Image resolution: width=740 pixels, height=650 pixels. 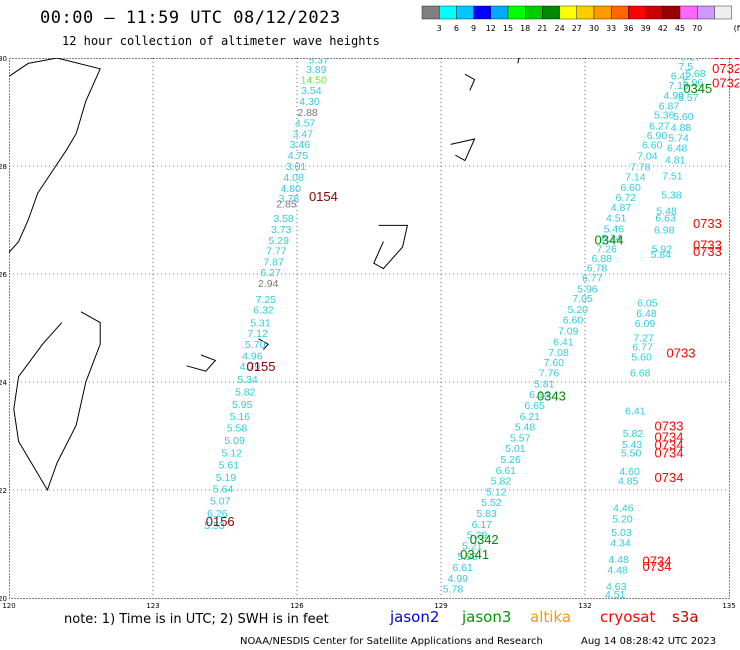 I want to click on wave-height-value: 5.78, so click(x=453, y=590).